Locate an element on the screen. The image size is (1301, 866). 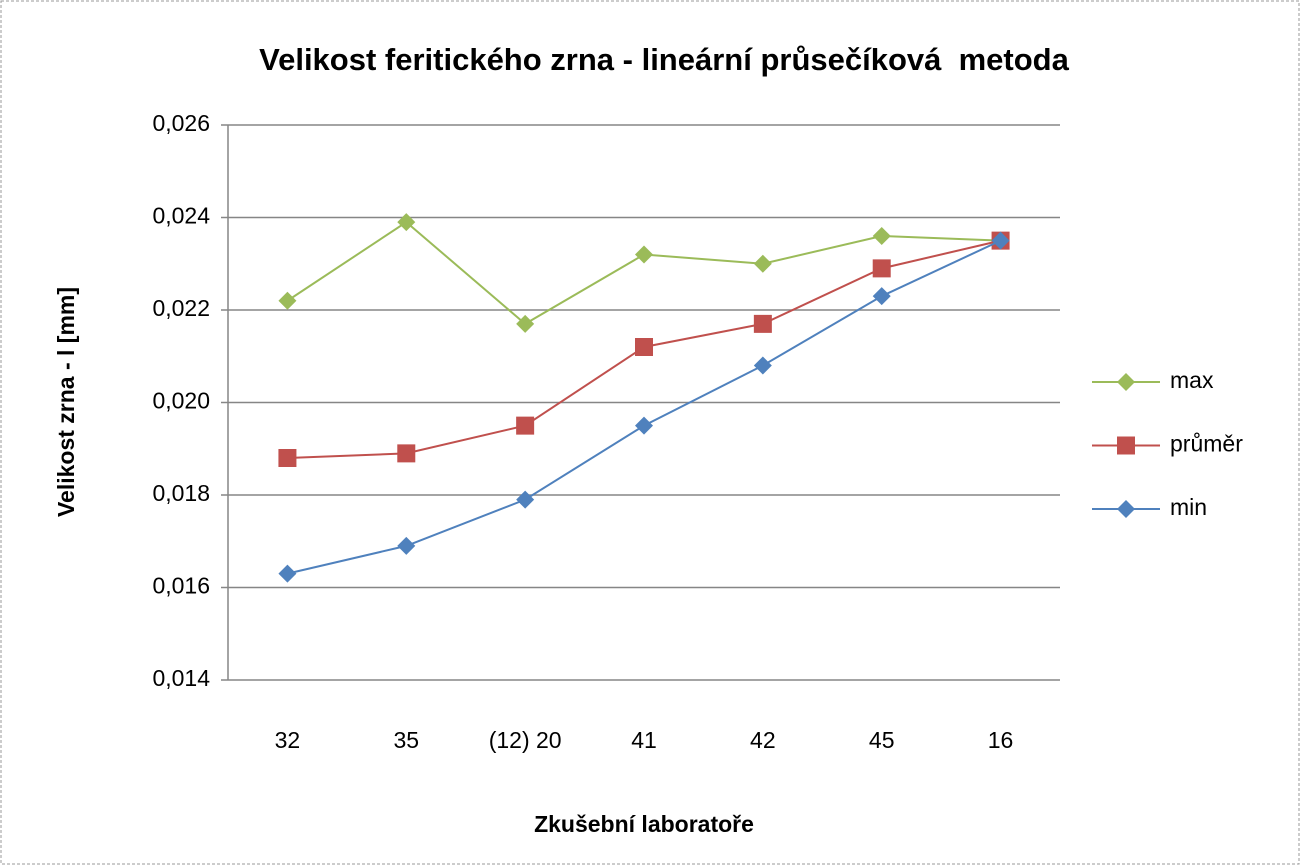
x-axis-label: Zkušební laboratoře is located at coordinates (644, 824).